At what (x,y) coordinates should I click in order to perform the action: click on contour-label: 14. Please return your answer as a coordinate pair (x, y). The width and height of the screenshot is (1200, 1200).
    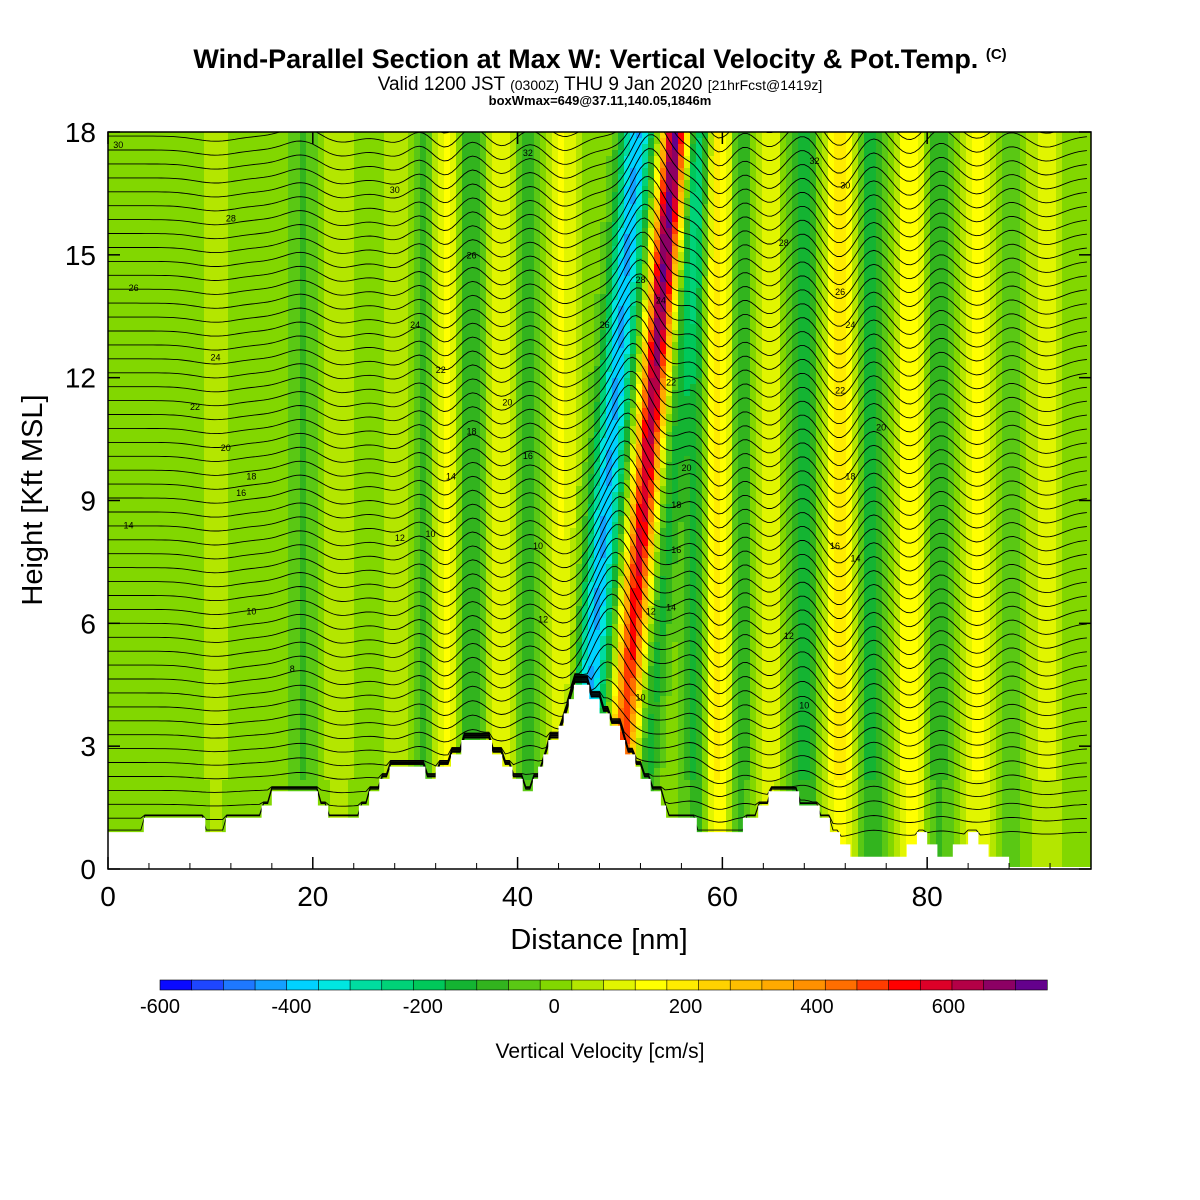
    Looking at the image, I should click on (671, 607).